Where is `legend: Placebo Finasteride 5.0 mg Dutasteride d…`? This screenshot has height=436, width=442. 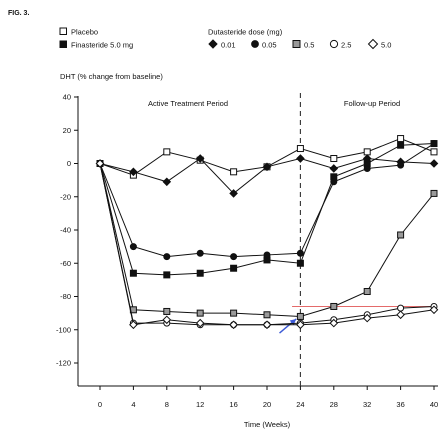
legend: Placebo Finasteride 5.0 mg Dutasteride d… is located at coordinates (225, 38).